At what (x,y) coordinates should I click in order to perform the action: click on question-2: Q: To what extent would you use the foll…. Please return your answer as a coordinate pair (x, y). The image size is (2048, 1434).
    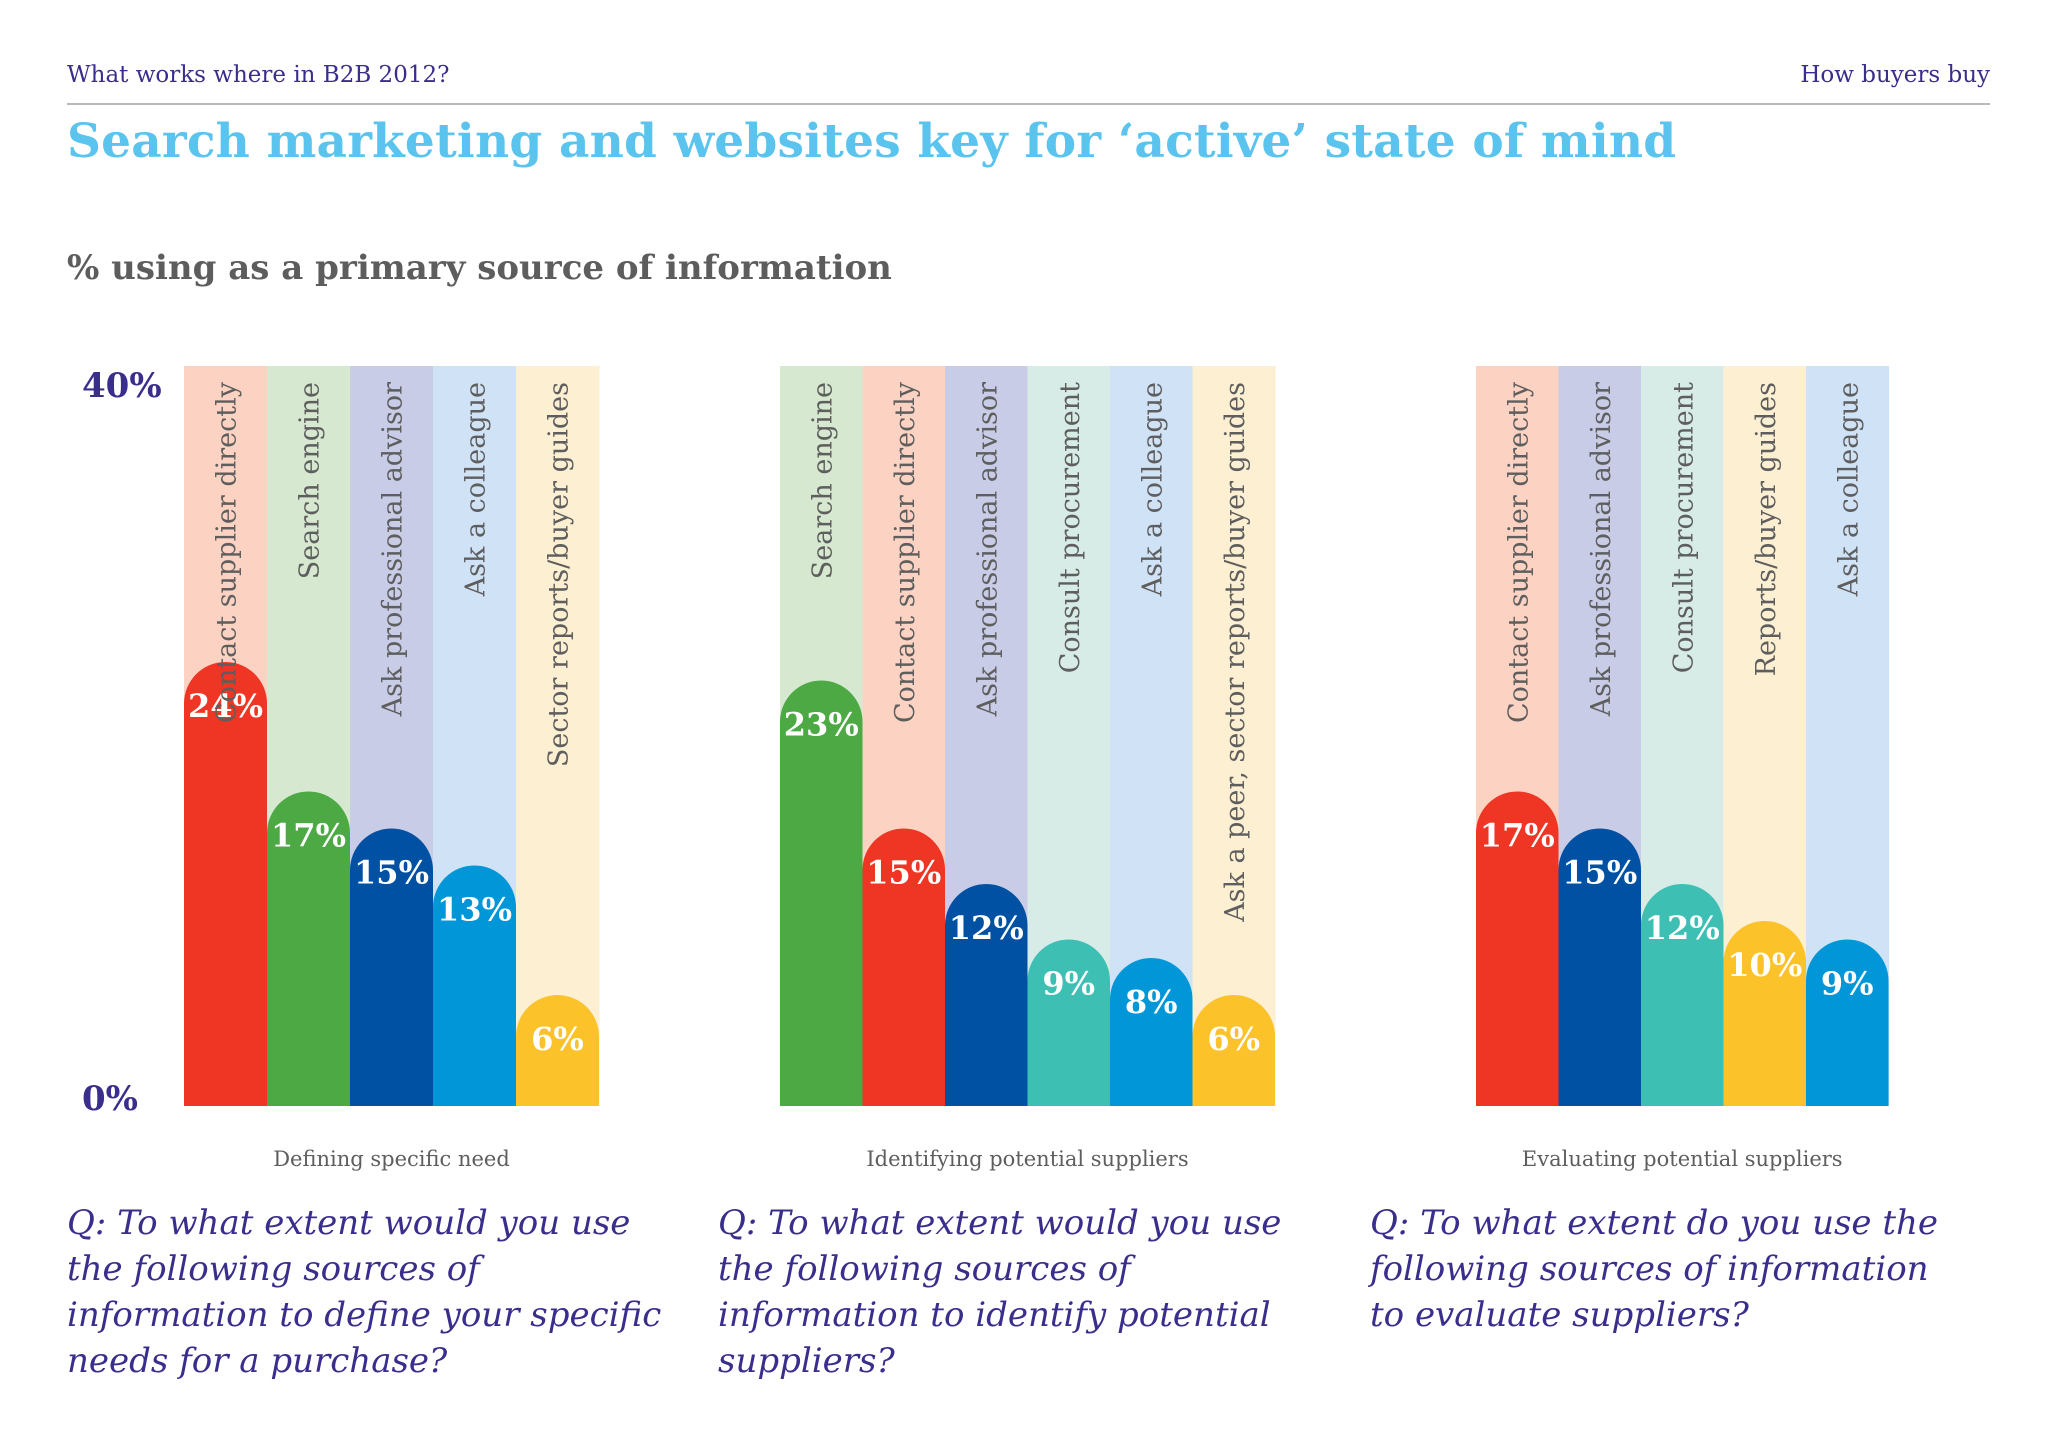
    Looking at the image, I should click on (1000, 1292).